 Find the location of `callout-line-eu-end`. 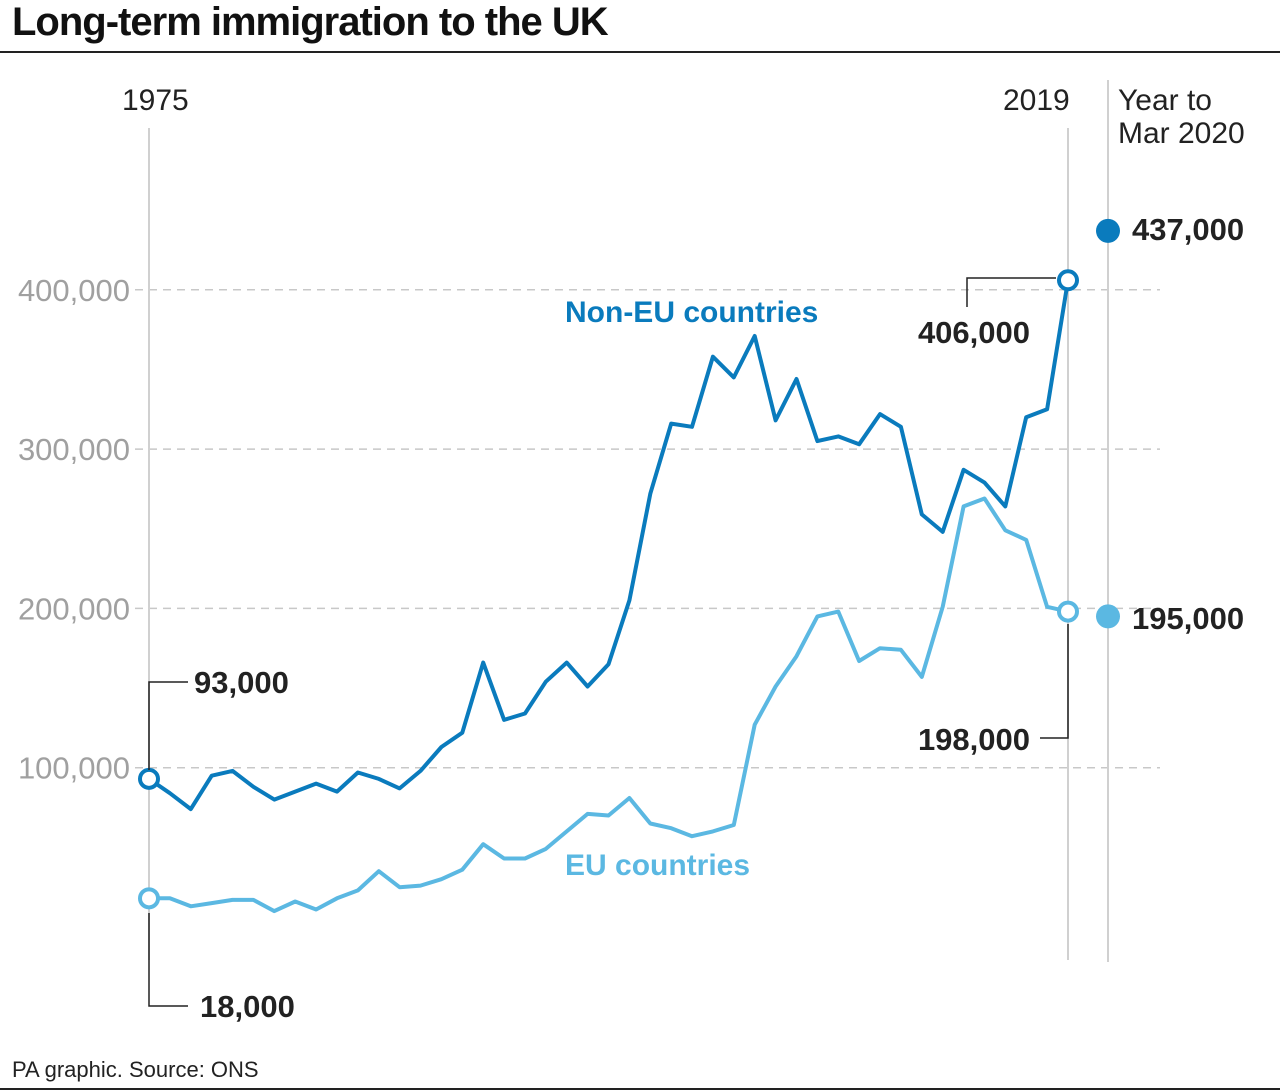

callout-line-eu-end is located at coordinates (1054, 681).